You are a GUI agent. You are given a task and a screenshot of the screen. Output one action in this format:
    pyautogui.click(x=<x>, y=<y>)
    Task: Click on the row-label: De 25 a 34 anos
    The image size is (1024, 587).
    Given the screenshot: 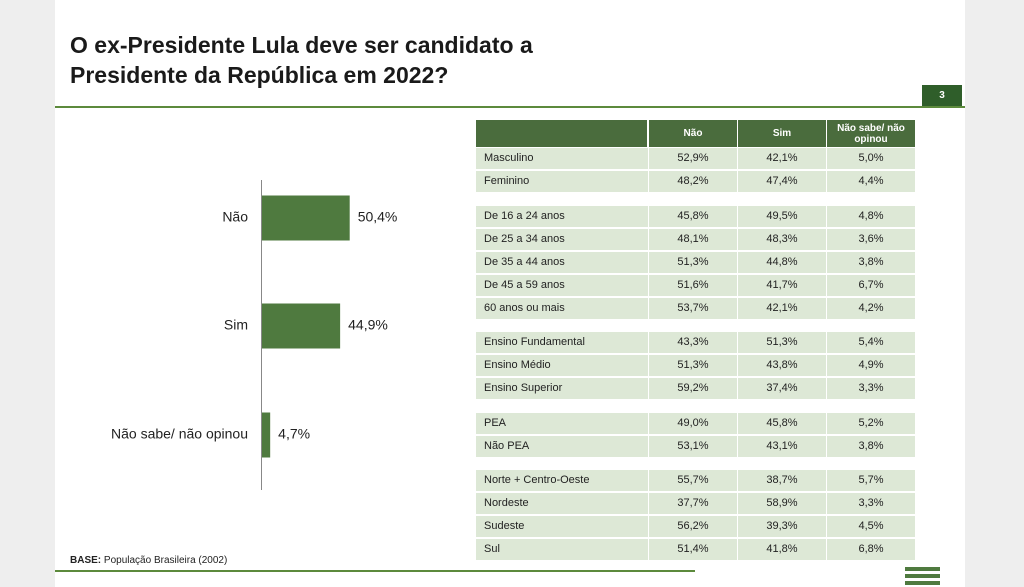 What is the action you would take?
    pyautogui.click(x=562, y=239)
    